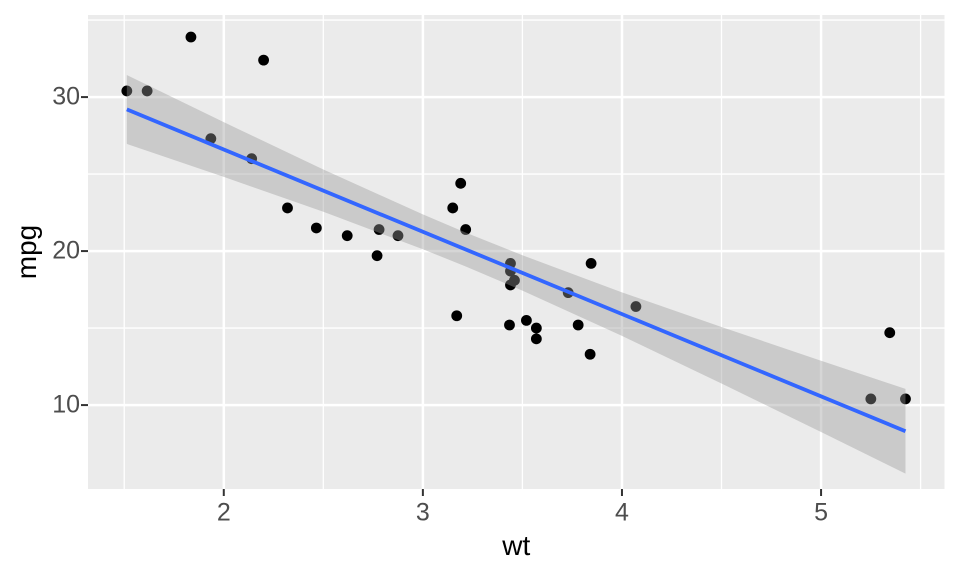  Describe the element at coordinates (66, 96) in the screenshot. I see `y-tick-label: 30` at that location.